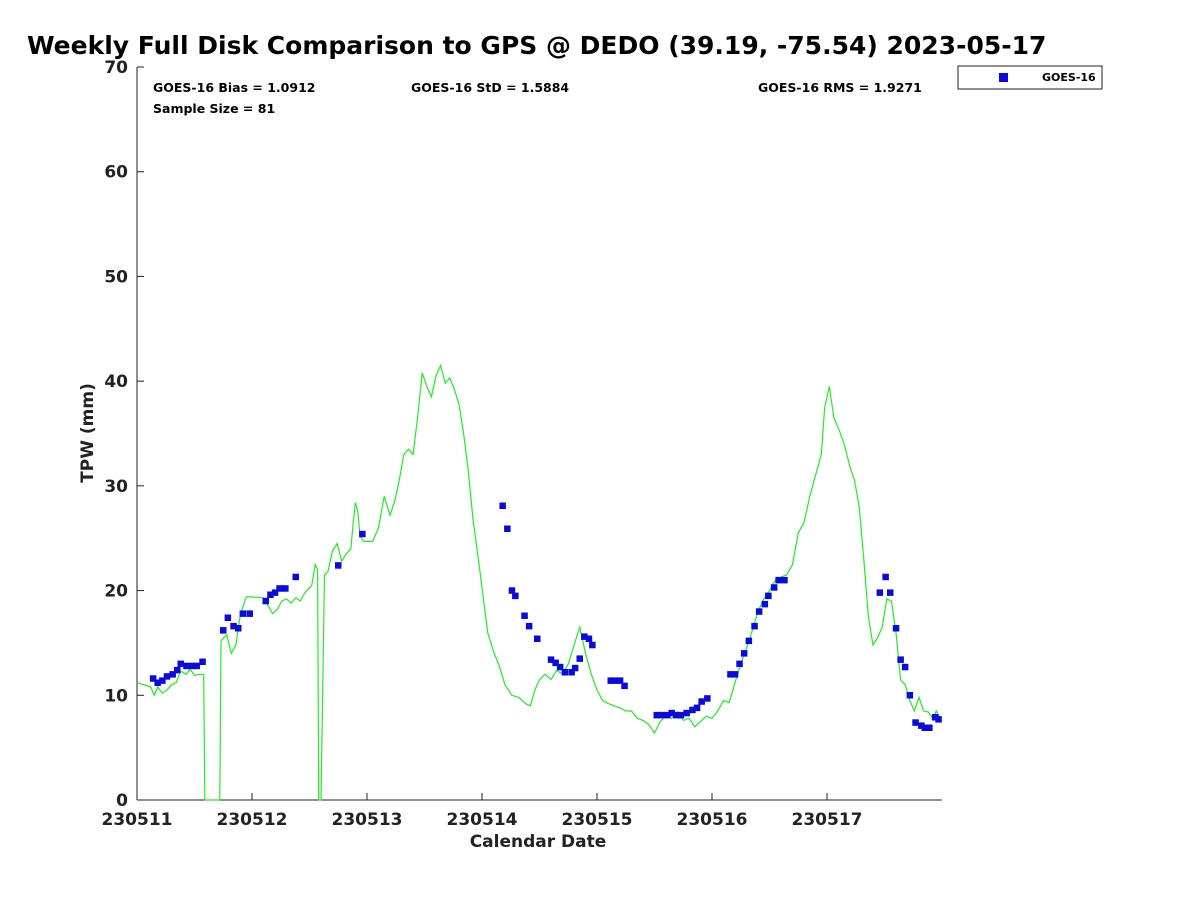  I want to click on y-tick-label: 60, so click(116, 173).